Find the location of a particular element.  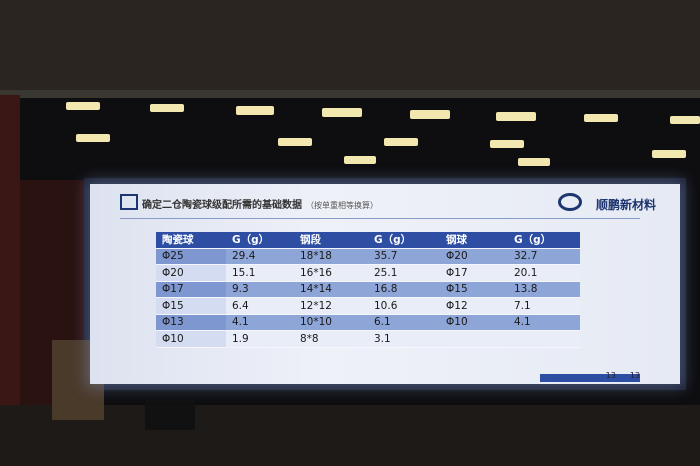

slide-title: 确定二仓陶瓷球级配所需的基础数据 （按单重相等换算） is located at coordinates (260, 203).